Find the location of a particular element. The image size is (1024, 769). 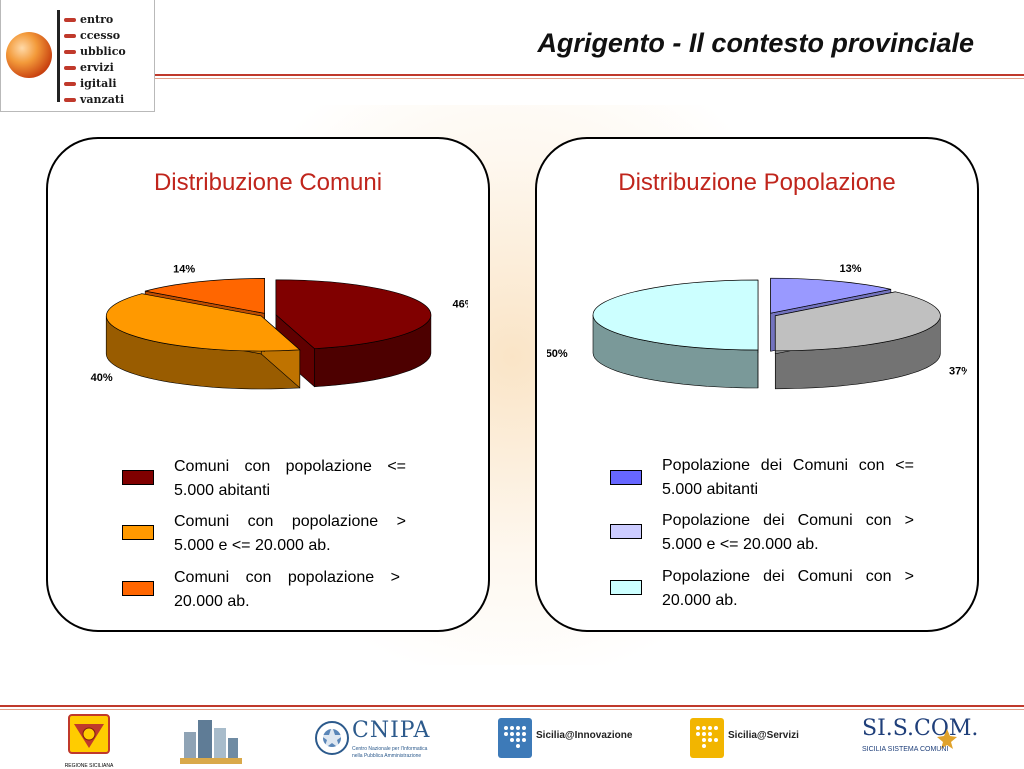

logo-word-text: vanzati is located at coordinates (102, 99).